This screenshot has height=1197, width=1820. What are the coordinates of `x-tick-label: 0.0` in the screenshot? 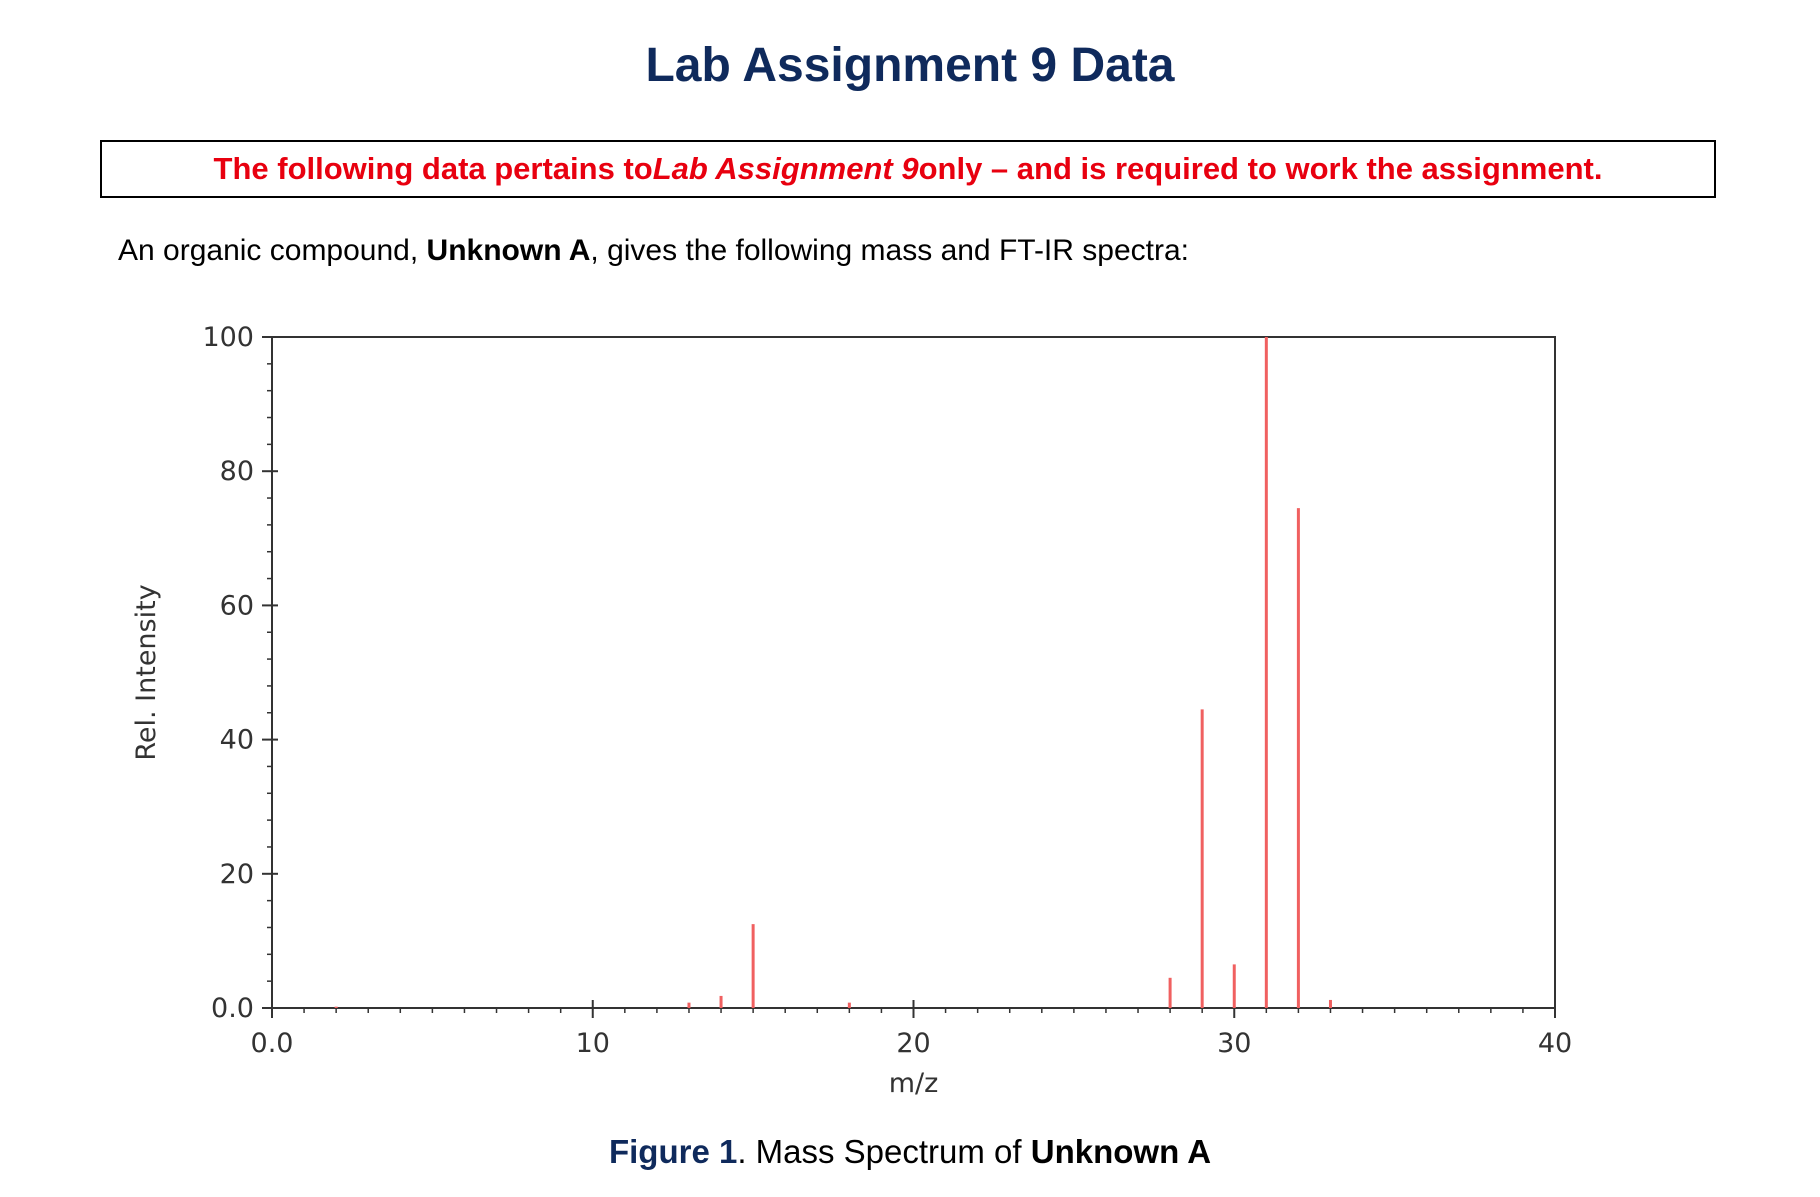 It's located at (272, 1043).